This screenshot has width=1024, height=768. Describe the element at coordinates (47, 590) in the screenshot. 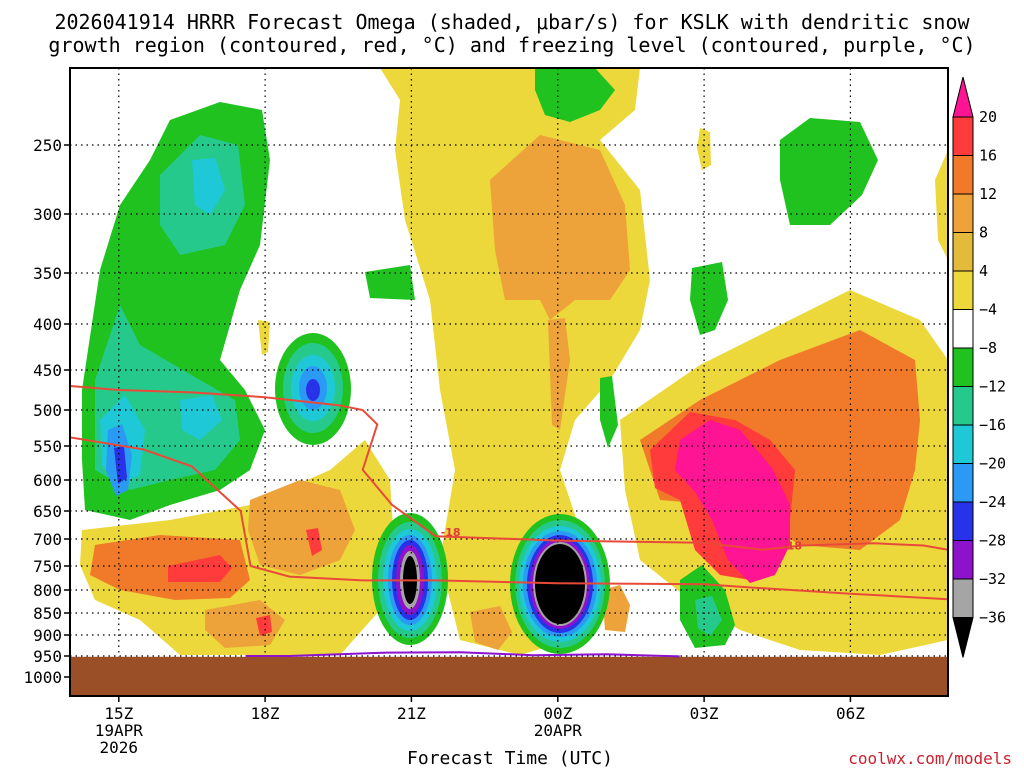

I see `y-tick-label-800: 800` at that location.